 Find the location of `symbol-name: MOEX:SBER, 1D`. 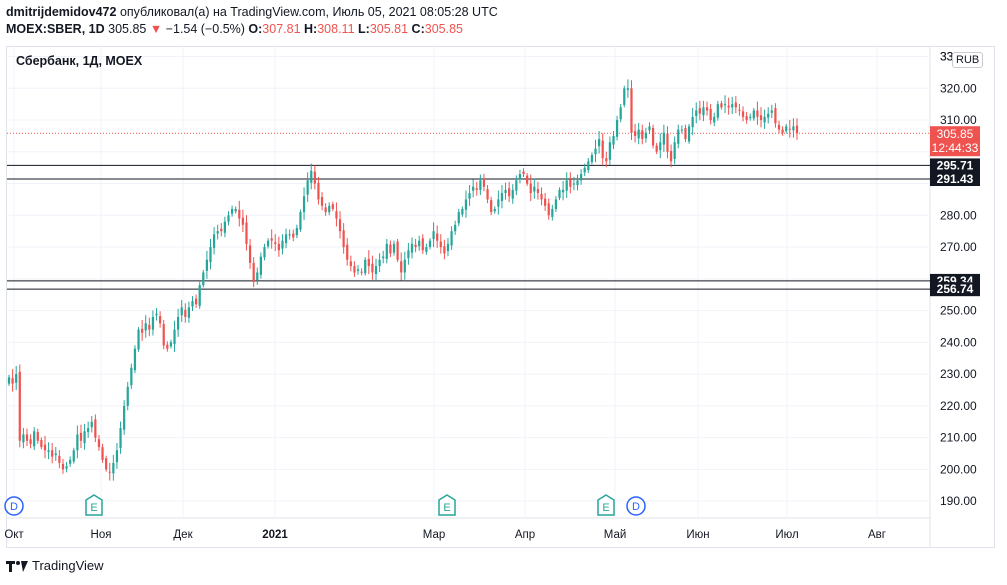

symbol-name: MOEX:SBER, 1D is located at coordinates (55, 29).